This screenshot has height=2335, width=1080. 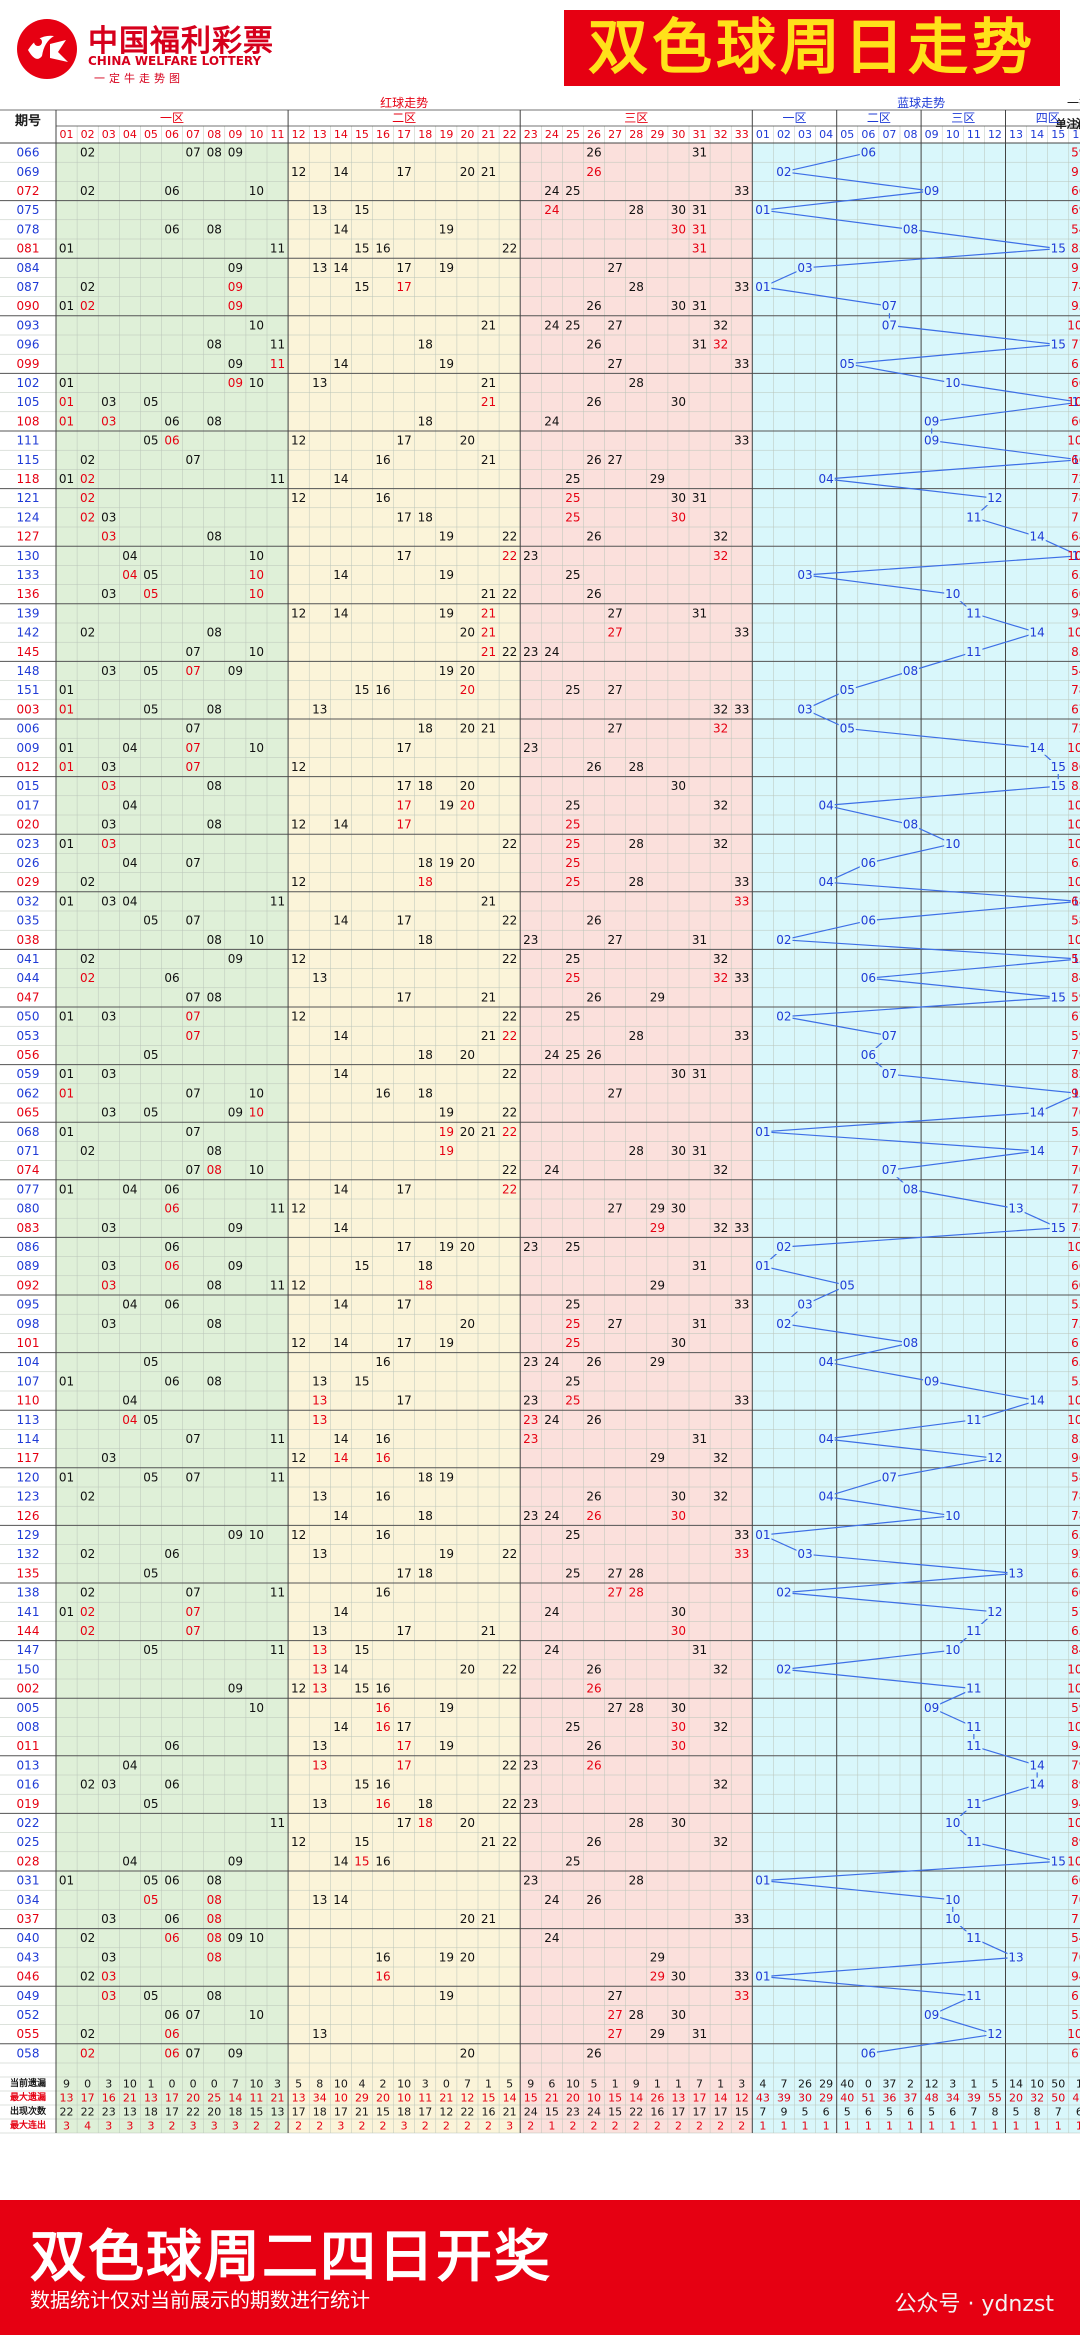 What do you see at coordinates (868, 134) in the screenshot?
I see `blue-number-header: 06` at bounding box center [868, 134].